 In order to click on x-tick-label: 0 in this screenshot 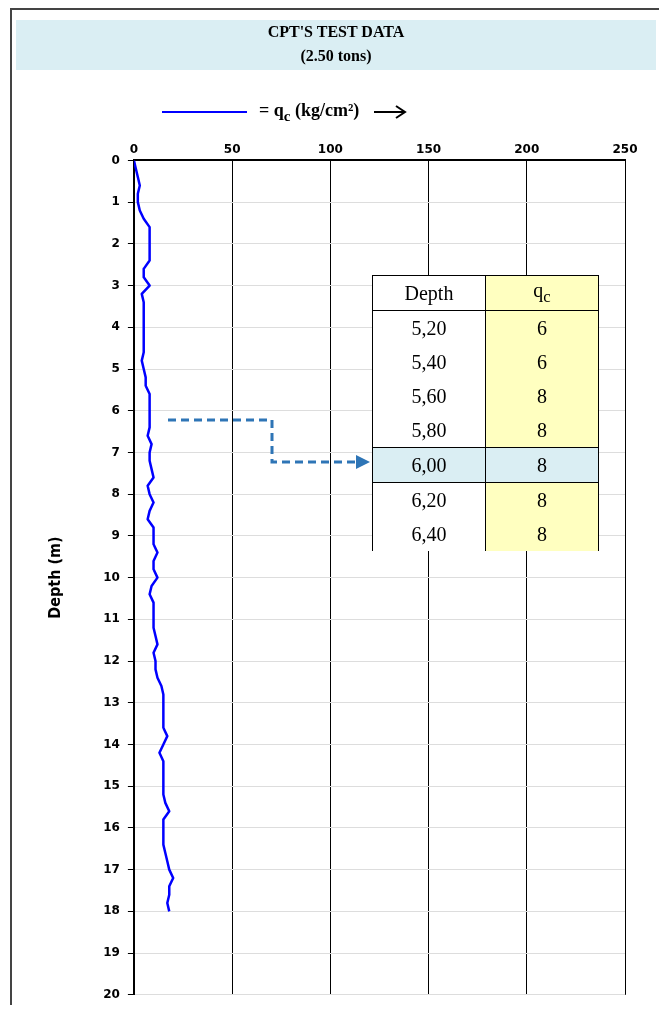, I will do `click(134, 149)`.